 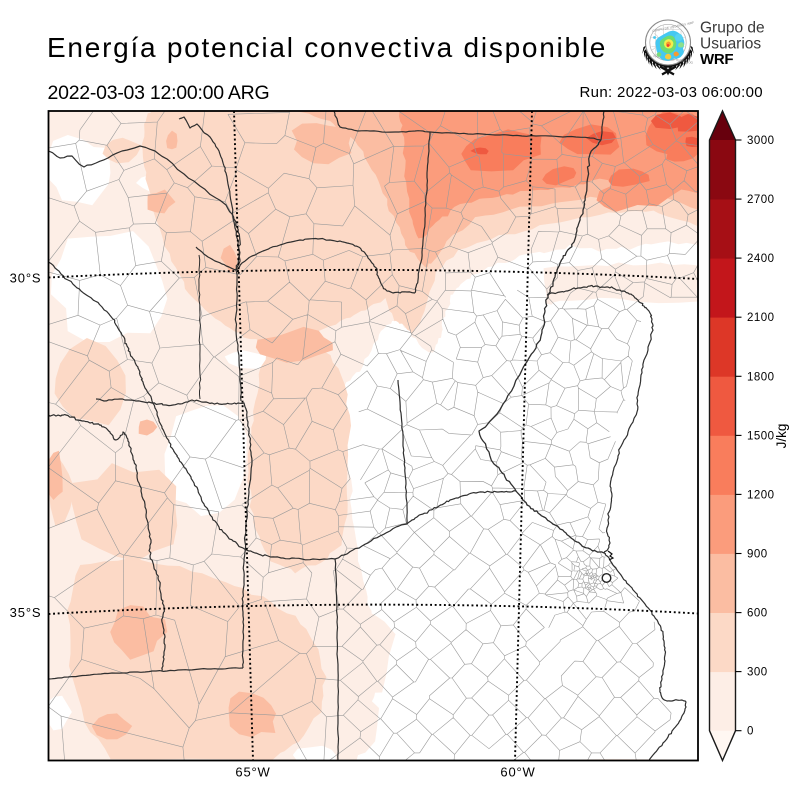 What do you see at coordinates (761, 259) in the screenshot?
I see `svg-text: 2400` at bounding box center [761, 259].